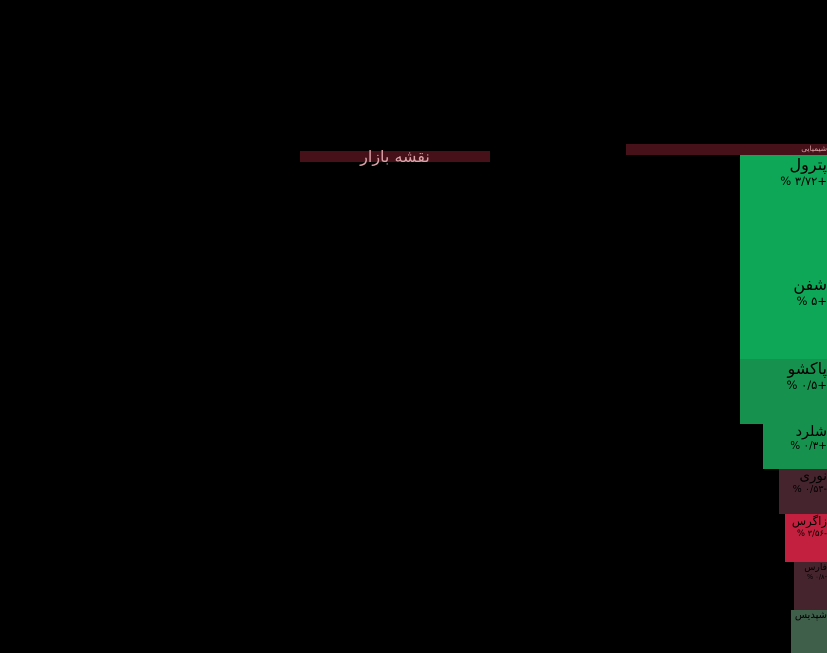 This screenshot has width=827, height=653. I want to click on stock-change-percent: -۳/۵۶ %, so click(812, 533).